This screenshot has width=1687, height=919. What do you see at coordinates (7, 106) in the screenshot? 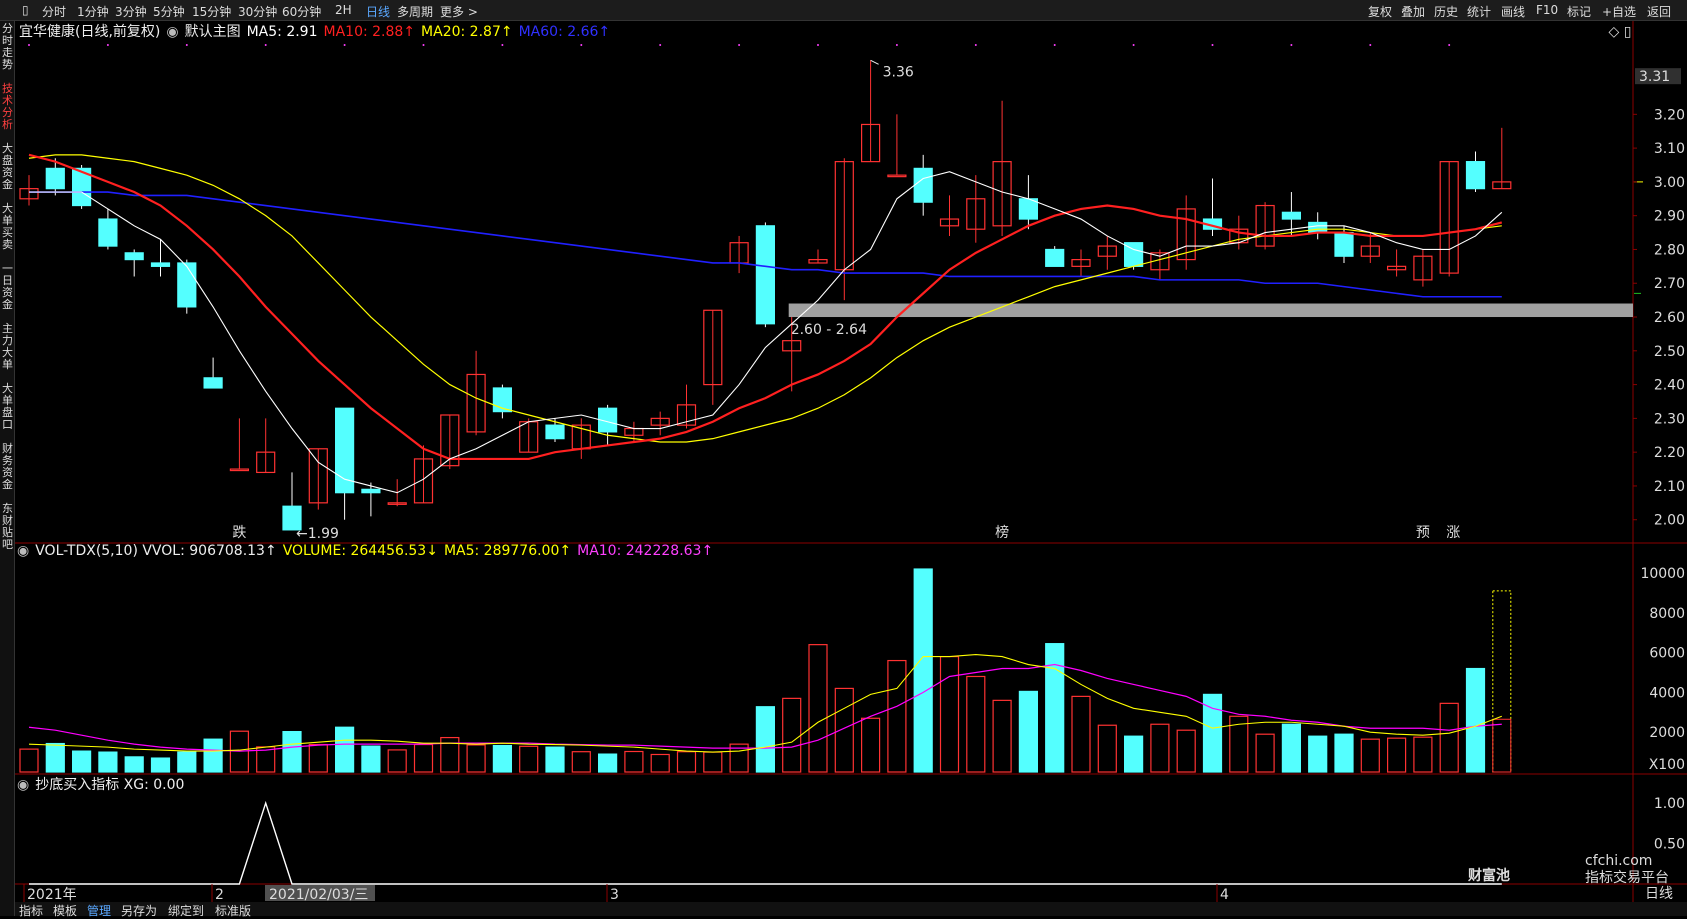
I see `left-nav-item: 技术分析` at bounding box center [7, 106].